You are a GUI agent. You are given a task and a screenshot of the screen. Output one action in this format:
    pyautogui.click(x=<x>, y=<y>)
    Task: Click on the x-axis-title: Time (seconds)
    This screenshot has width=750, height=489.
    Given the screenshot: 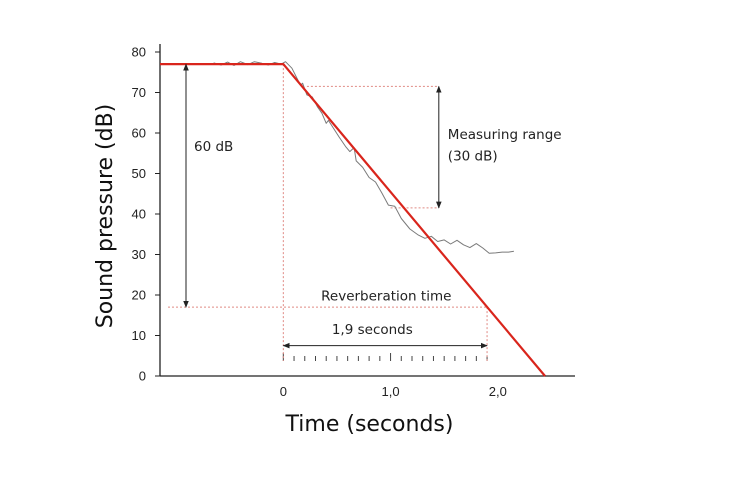 What is the action you would take?
    pyautogui.click(x=369, y=424)
    